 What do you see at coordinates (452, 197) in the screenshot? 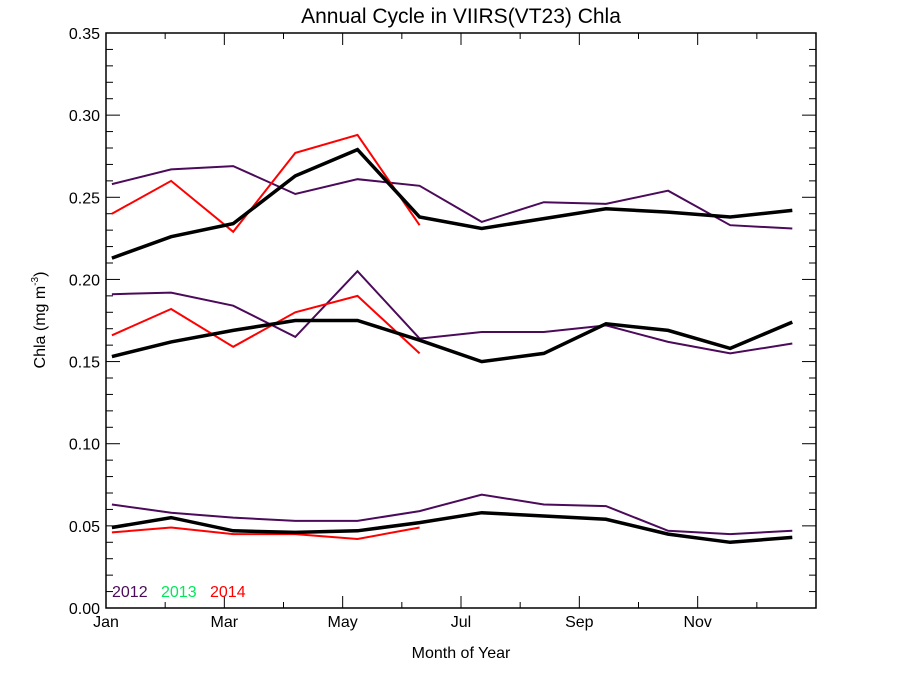
I see `series-line-2012-upper` at bounding box center [452, 197].